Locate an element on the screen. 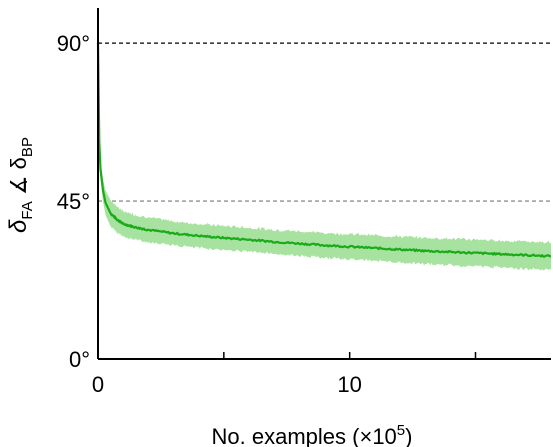  x-tick-label: 10 is located at coordinates (349, 384).